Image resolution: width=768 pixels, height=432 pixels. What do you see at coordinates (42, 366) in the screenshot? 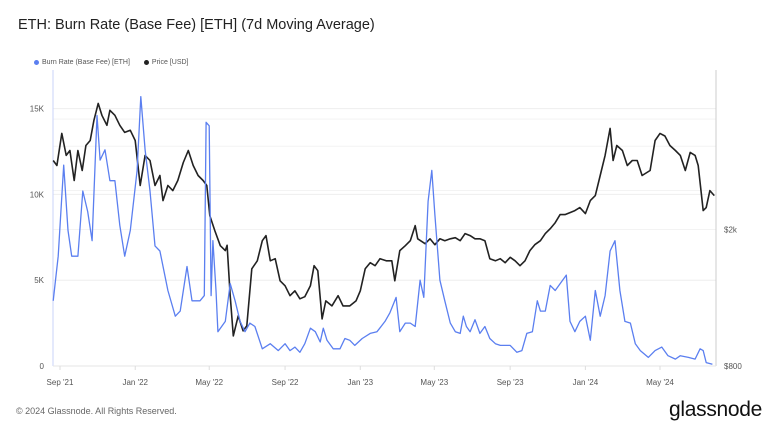
I see `y-left-tick-label: 0` at bounding box center [42, 366].